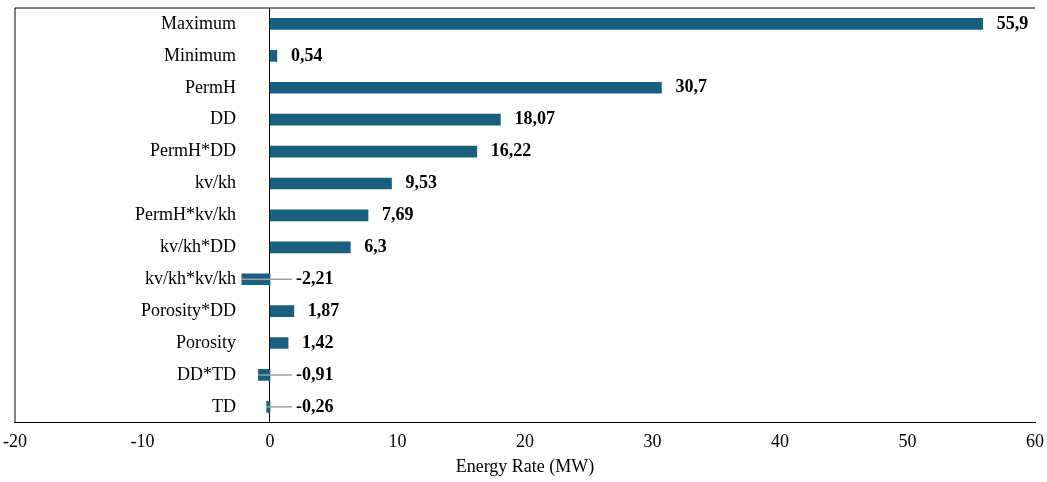 This screenshot has width=1047, height=482. Describe the element at coordinates (780, 441) in the screenshot. I see `x-tick-label: 40` at that location.